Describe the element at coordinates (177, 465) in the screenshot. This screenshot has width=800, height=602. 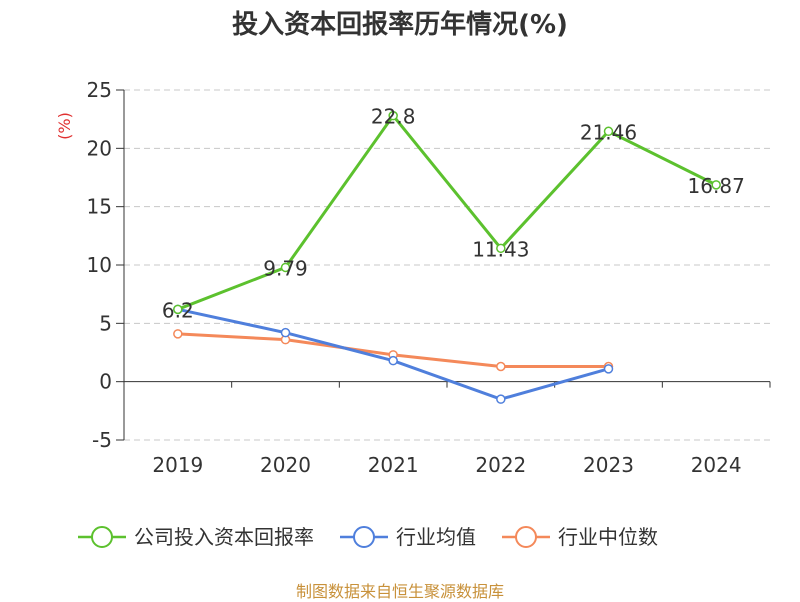
I see `x-tick-label: 2019` at that location.